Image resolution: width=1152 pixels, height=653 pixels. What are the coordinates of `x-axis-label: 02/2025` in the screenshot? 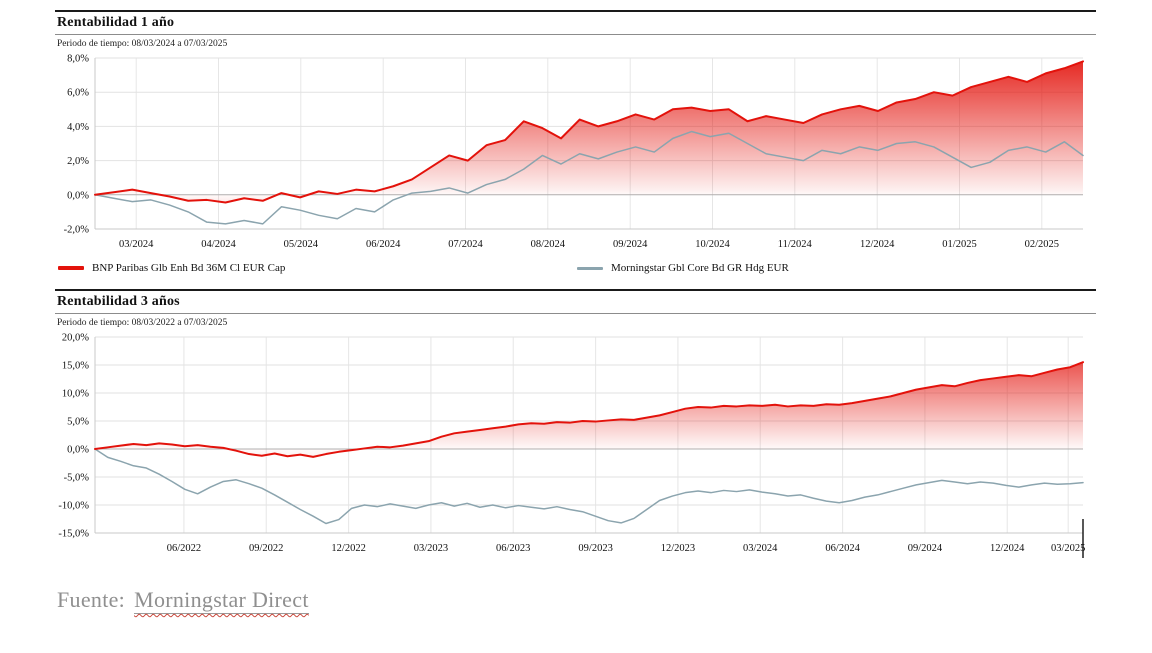 It's located at (1042, 244).